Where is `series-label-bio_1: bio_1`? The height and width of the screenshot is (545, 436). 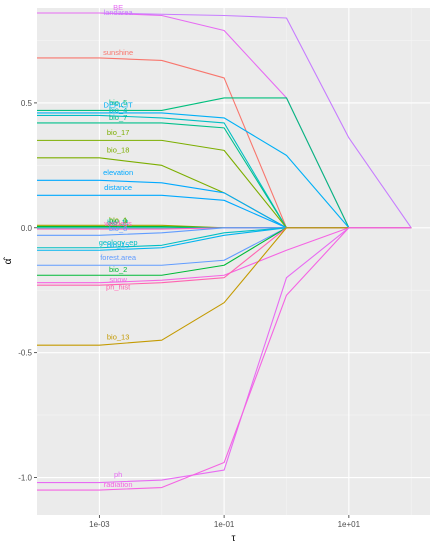 series-label-bio_1: bio_1 is located at coordinates (118, 219).